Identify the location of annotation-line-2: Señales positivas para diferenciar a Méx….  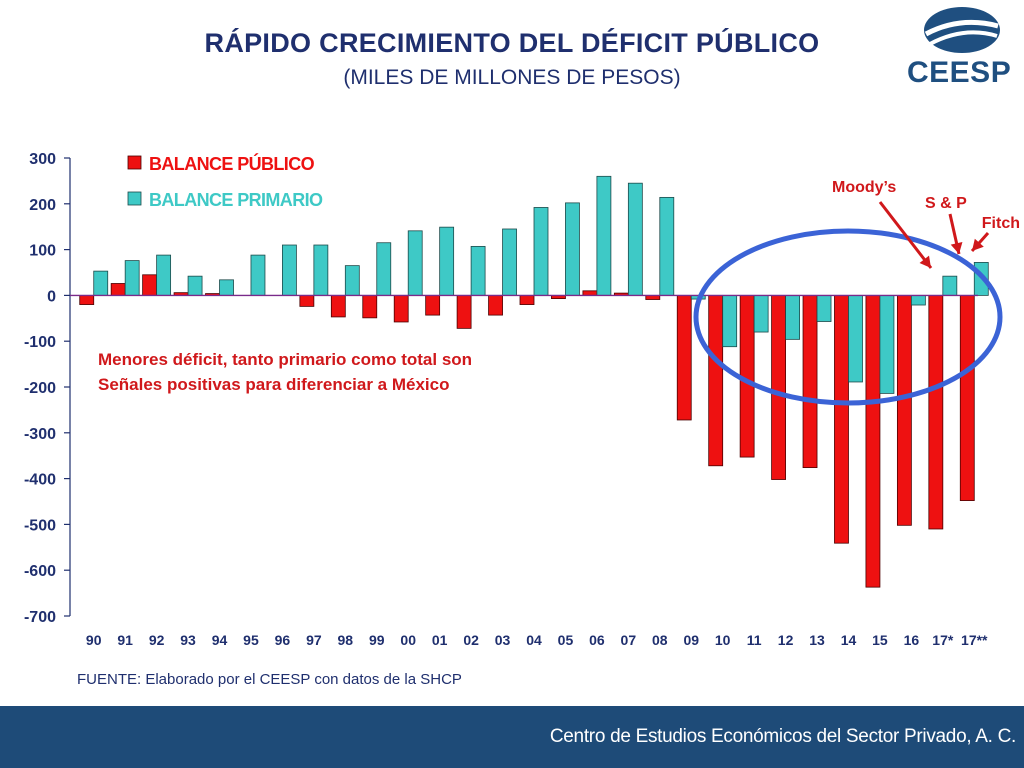
(274, 384).